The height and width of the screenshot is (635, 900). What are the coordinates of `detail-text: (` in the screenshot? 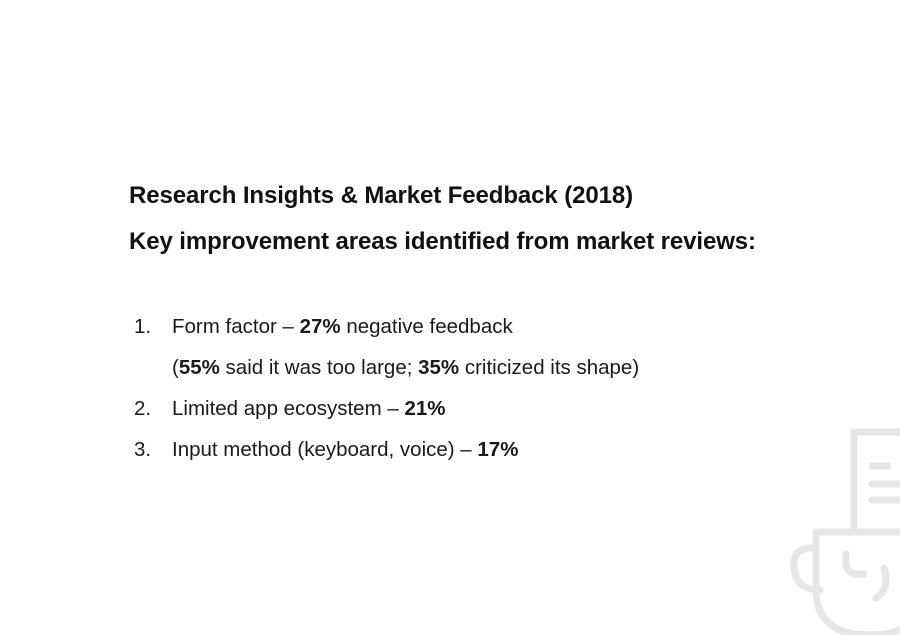 It's located at (175, 367).